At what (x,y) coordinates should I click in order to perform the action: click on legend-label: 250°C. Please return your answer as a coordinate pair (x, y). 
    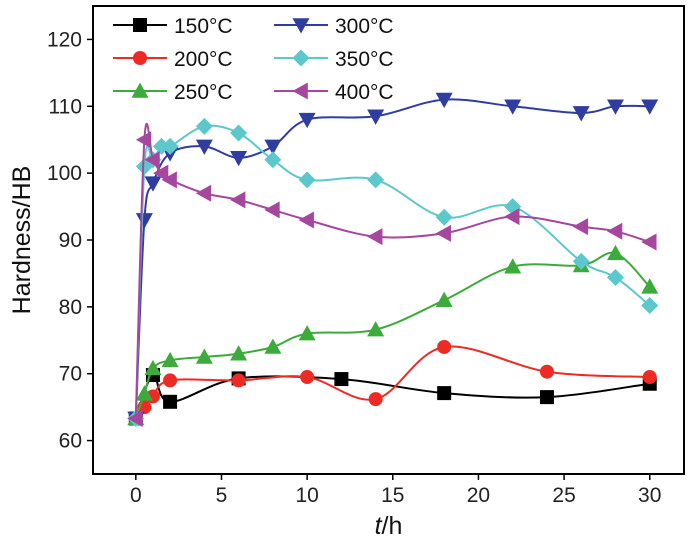
    Looking at the image, I should click on (203, 92).